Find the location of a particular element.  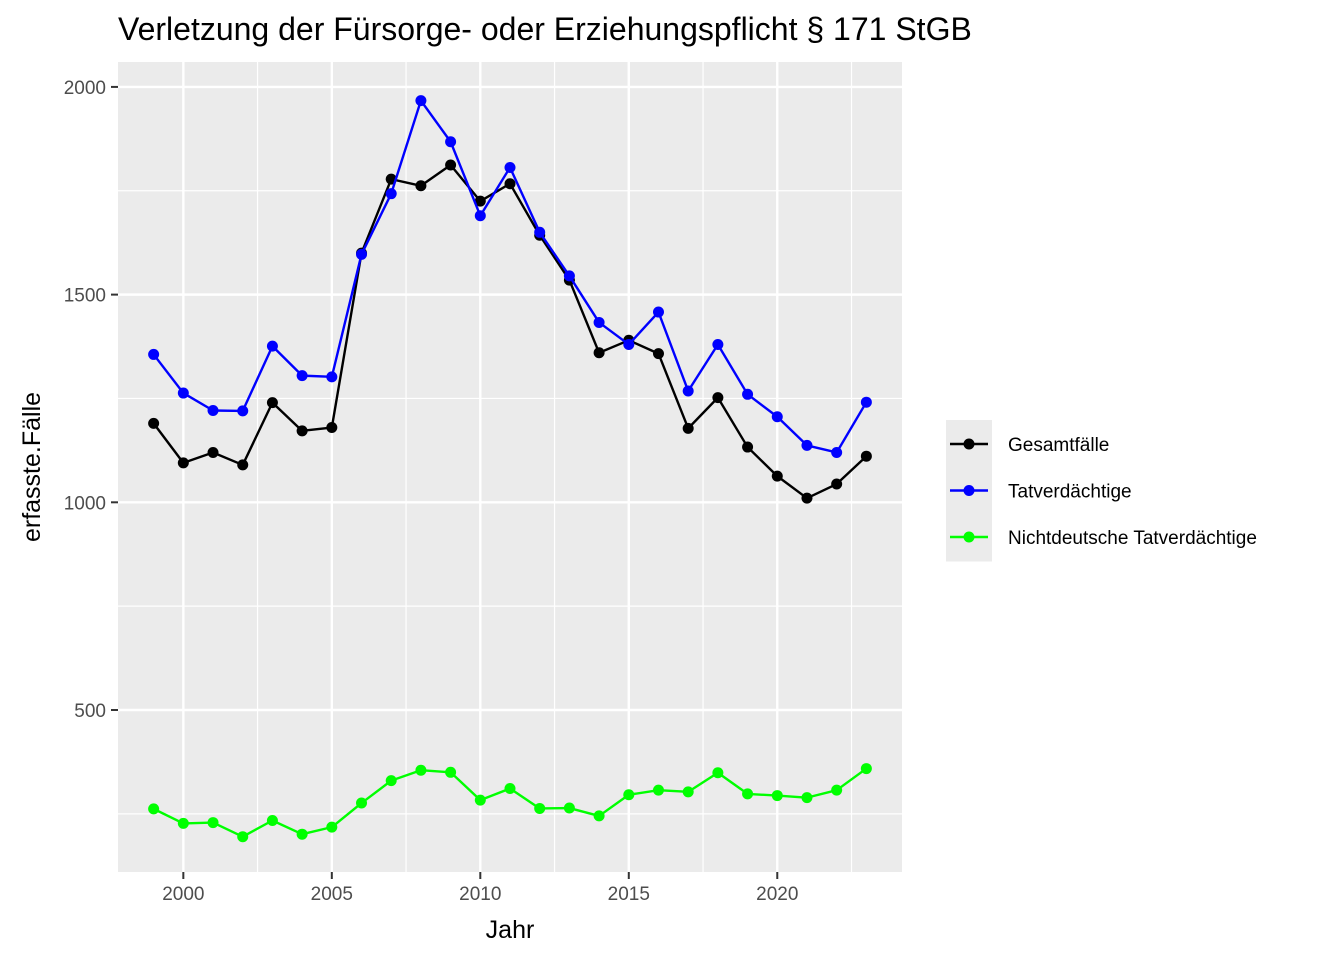

y-tick-label: 1500 is located at coordinates (85, 296).